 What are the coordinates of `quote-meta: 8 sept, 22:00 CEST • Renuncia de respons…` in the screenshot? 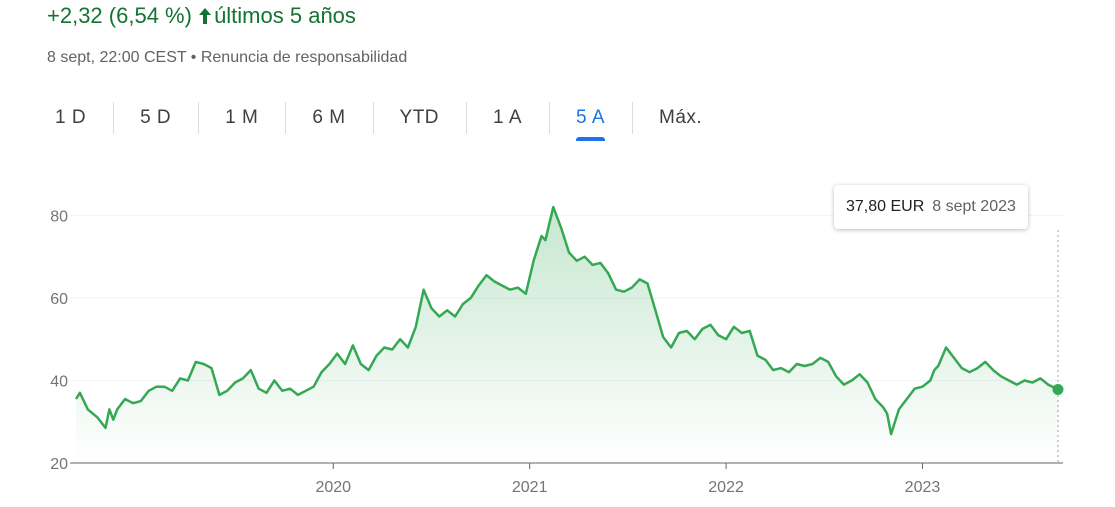 It's located at (227, 58).